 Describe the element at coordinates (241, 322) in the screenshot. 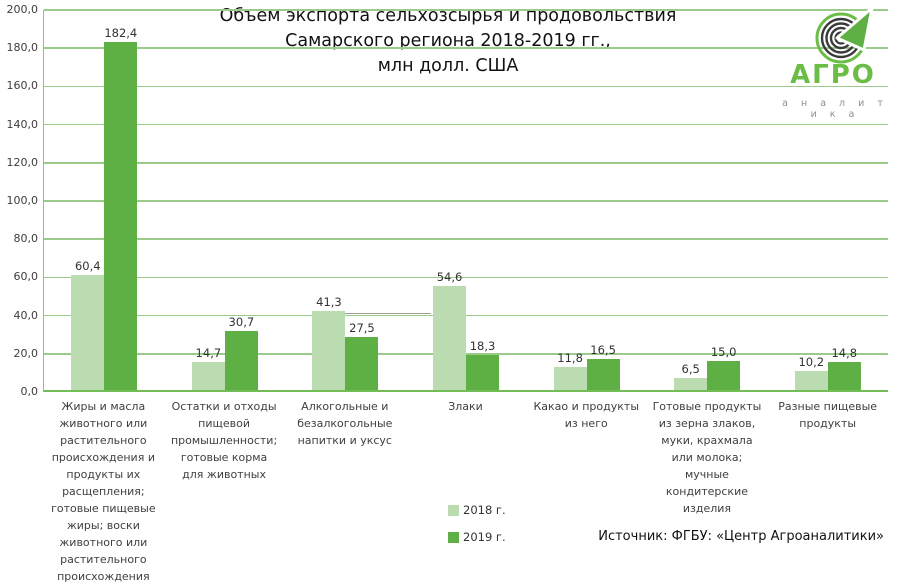

I see `bar-value-label: 30,7` at that location.